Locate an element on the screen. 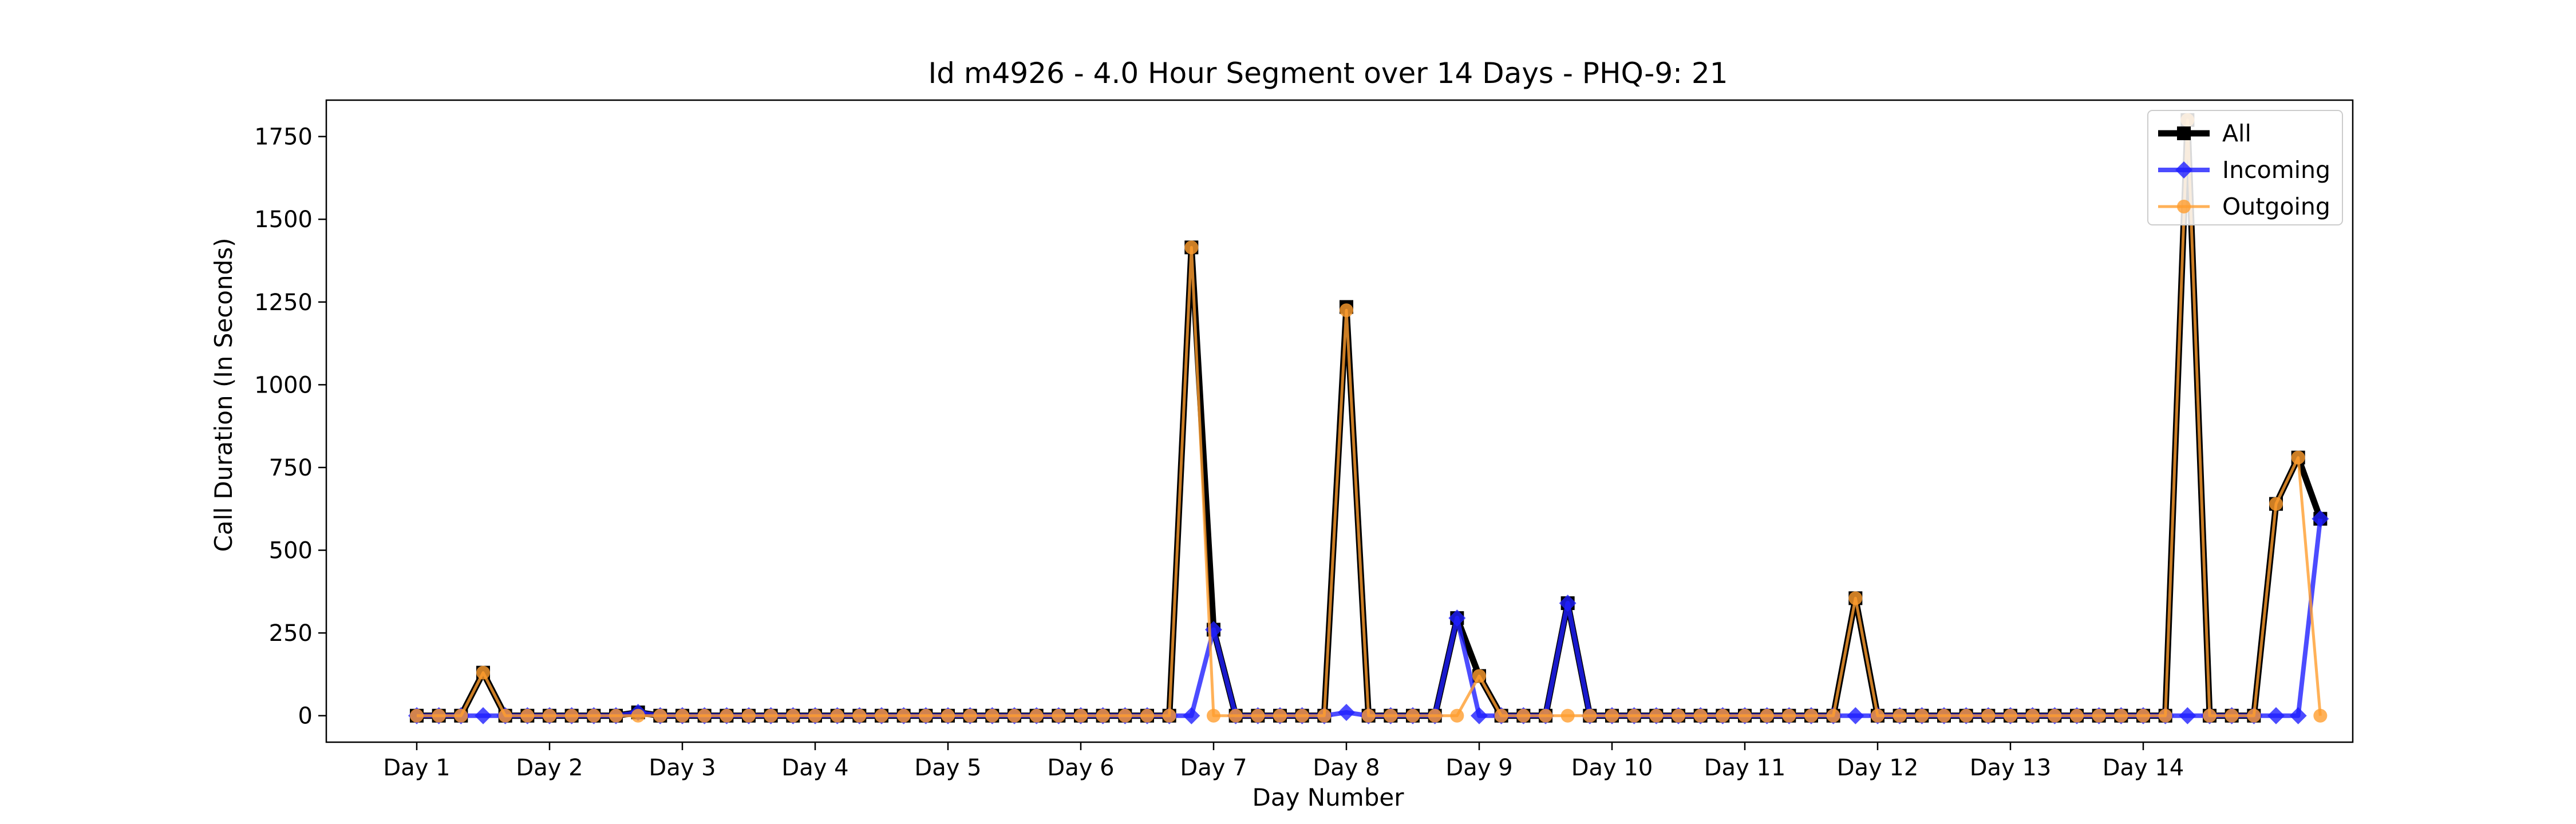 The width and height of the screenshot is (2576, 824). legend: All Incoming Outgoing is located at coordinates (2245, 167).